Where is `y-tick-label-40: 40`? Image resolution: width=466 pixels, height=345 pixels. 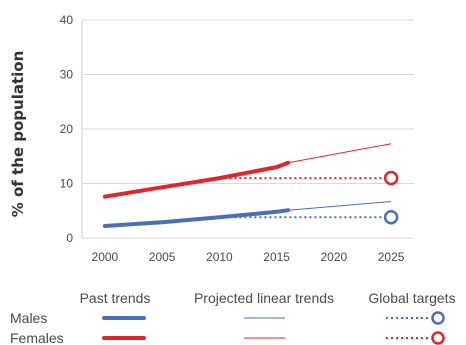 y-tick-label-40: 40 is located at coordinates (67, 20).